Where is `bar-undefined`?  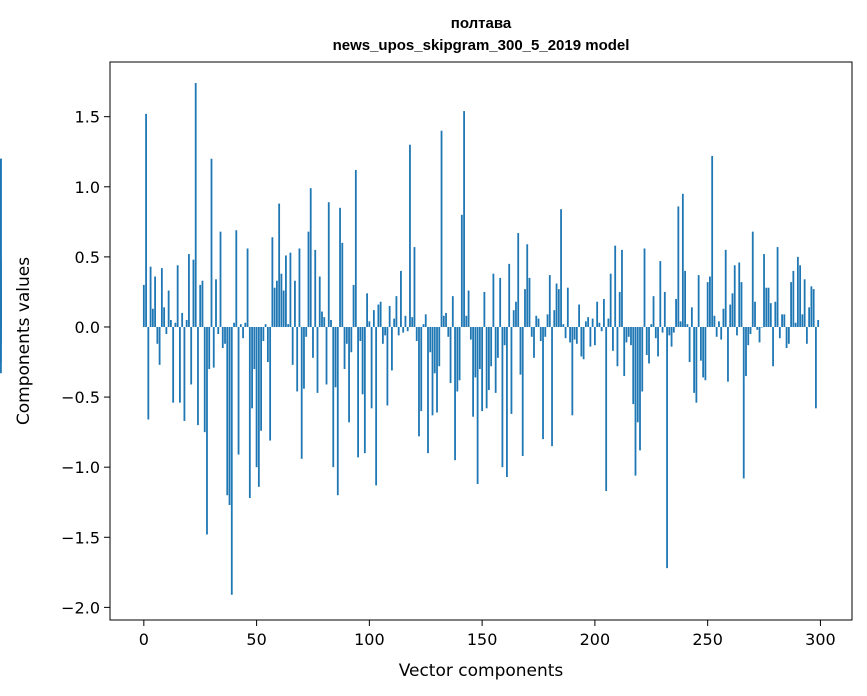 bar-undefined is located at coordinates (1, 242).